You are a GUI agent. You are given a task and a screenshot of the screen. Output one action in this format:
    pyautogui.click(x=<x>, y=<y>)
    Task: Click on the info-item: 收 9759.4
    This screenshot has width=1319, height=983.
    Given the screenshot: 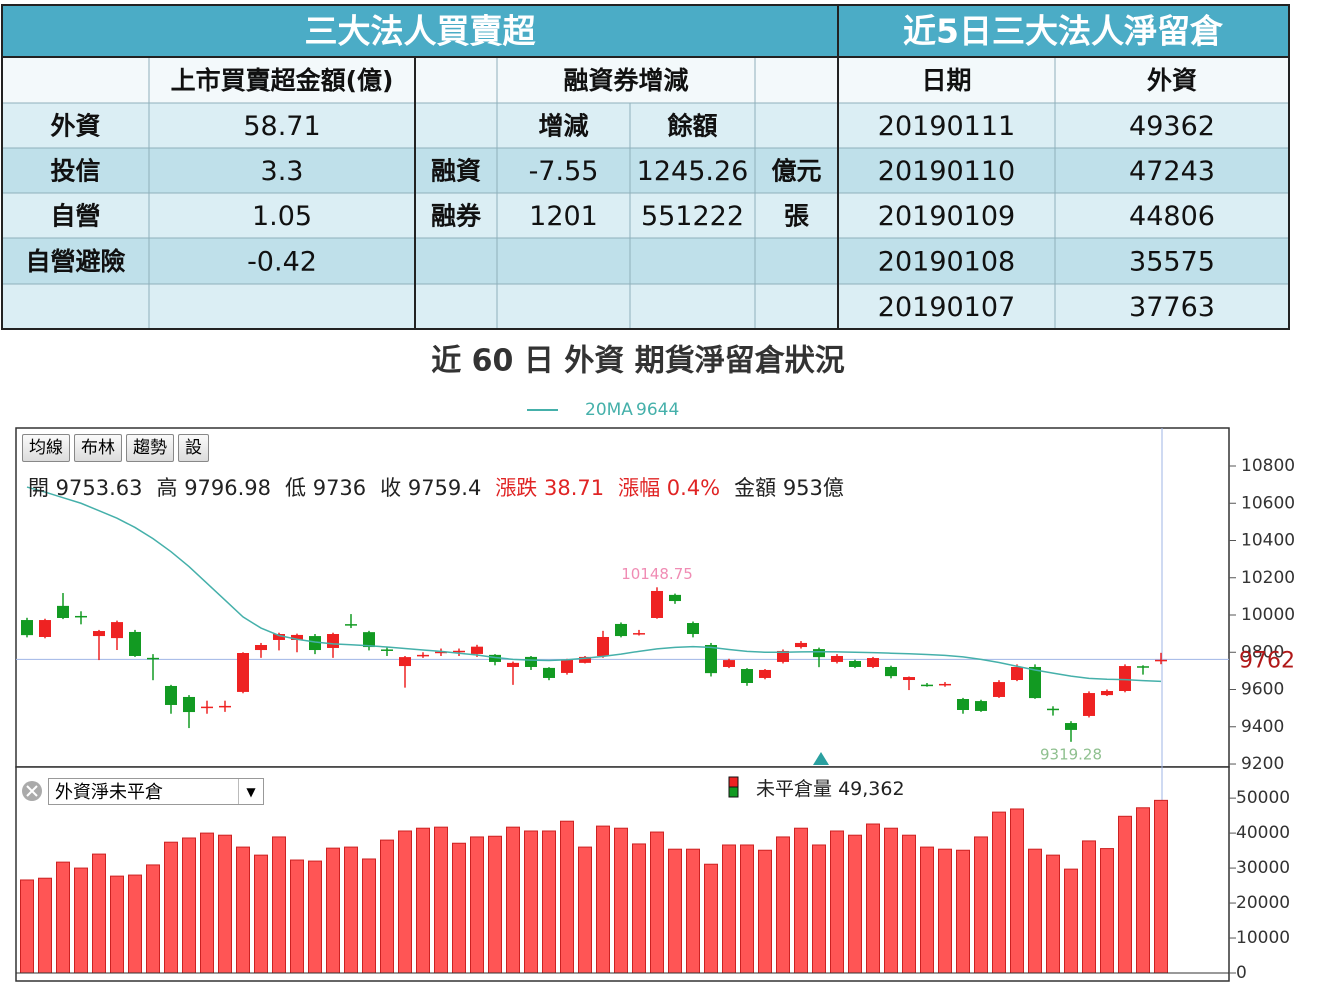 What is the action you would take?
    pyautogui.click(x=431, y=488)
    